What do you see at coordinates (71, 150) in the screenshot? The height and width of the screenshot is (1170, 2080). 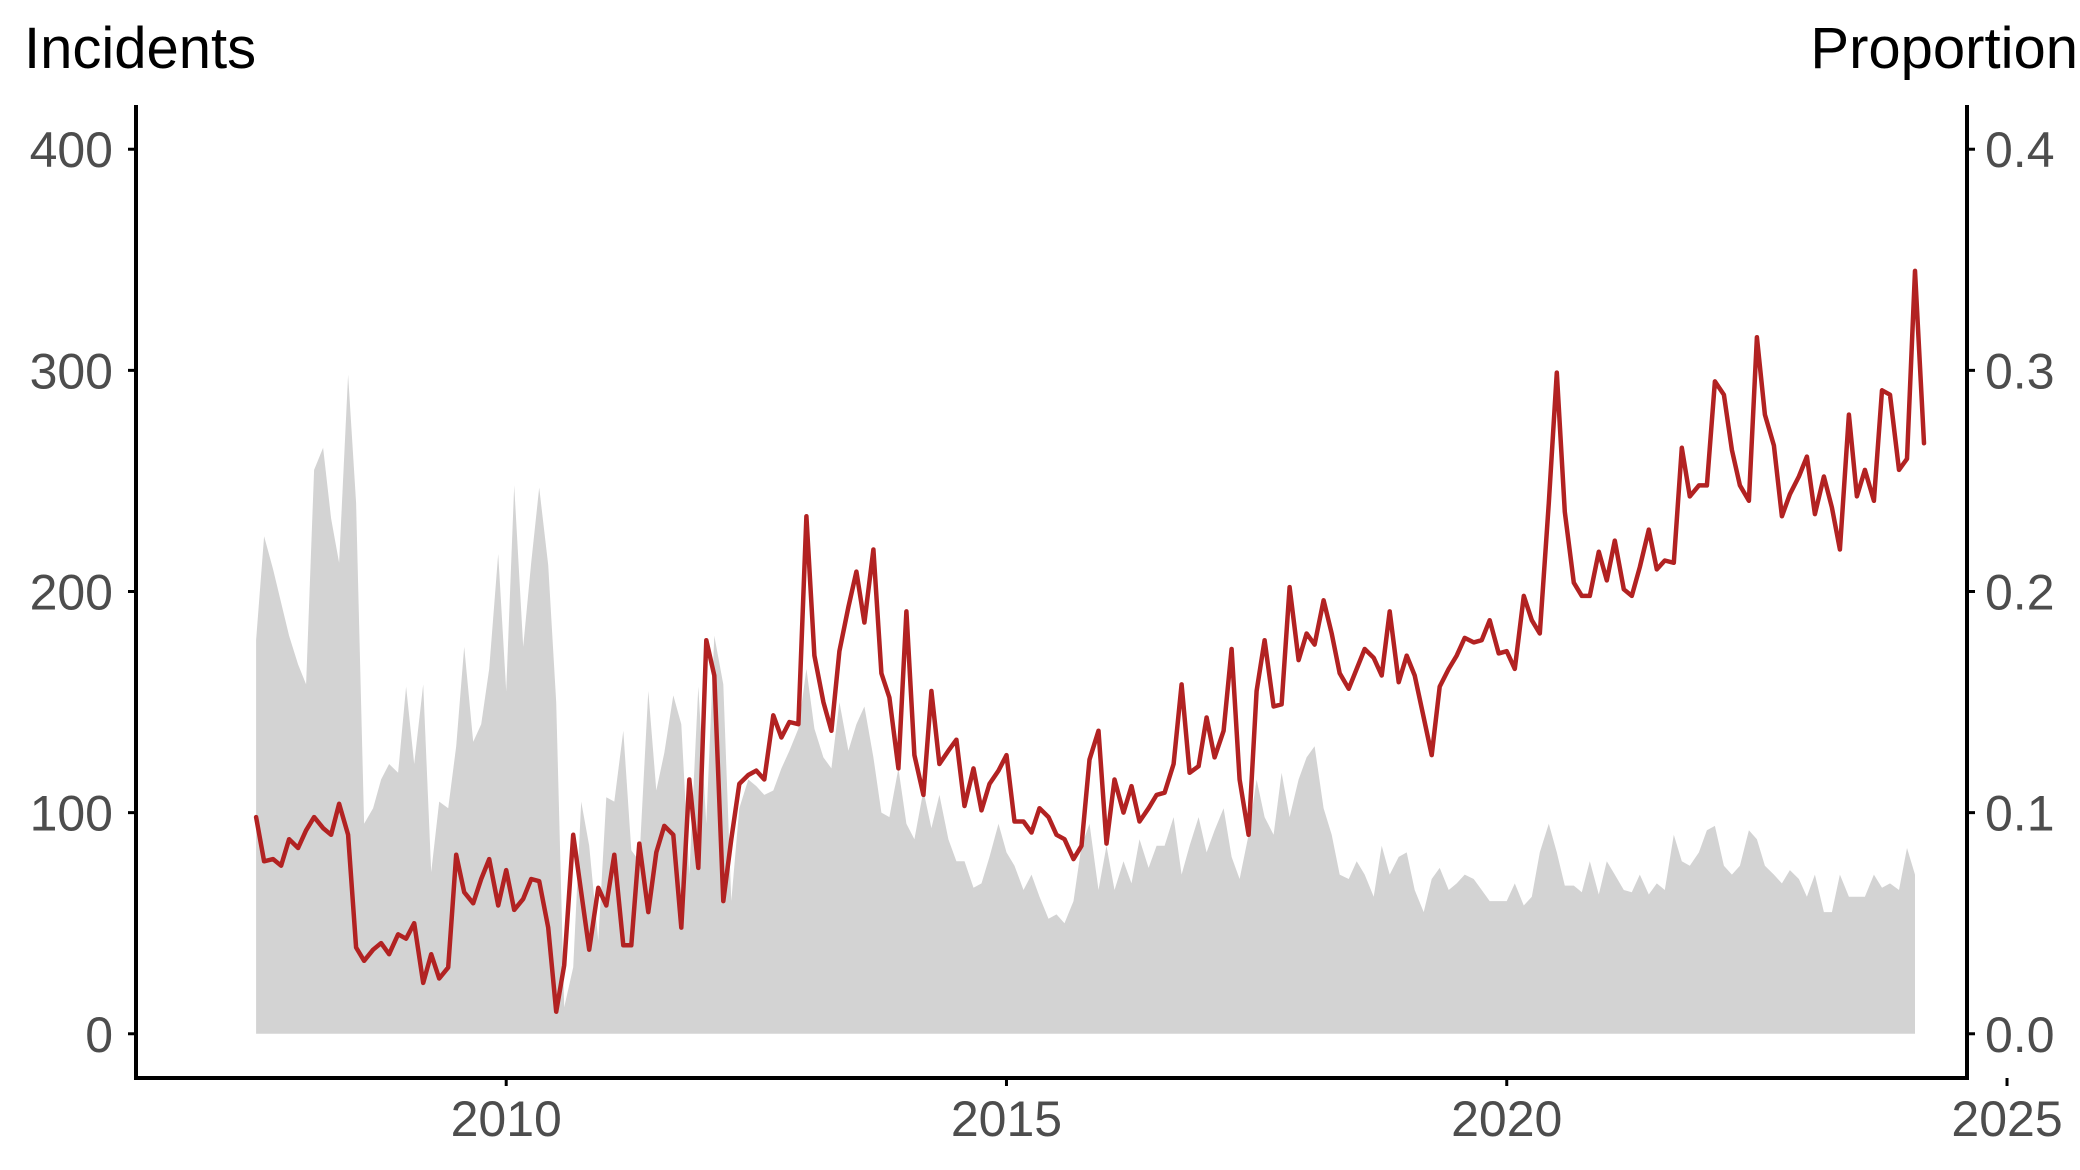 I see `left-tick-label: 400` at bounding box center [71, 150].